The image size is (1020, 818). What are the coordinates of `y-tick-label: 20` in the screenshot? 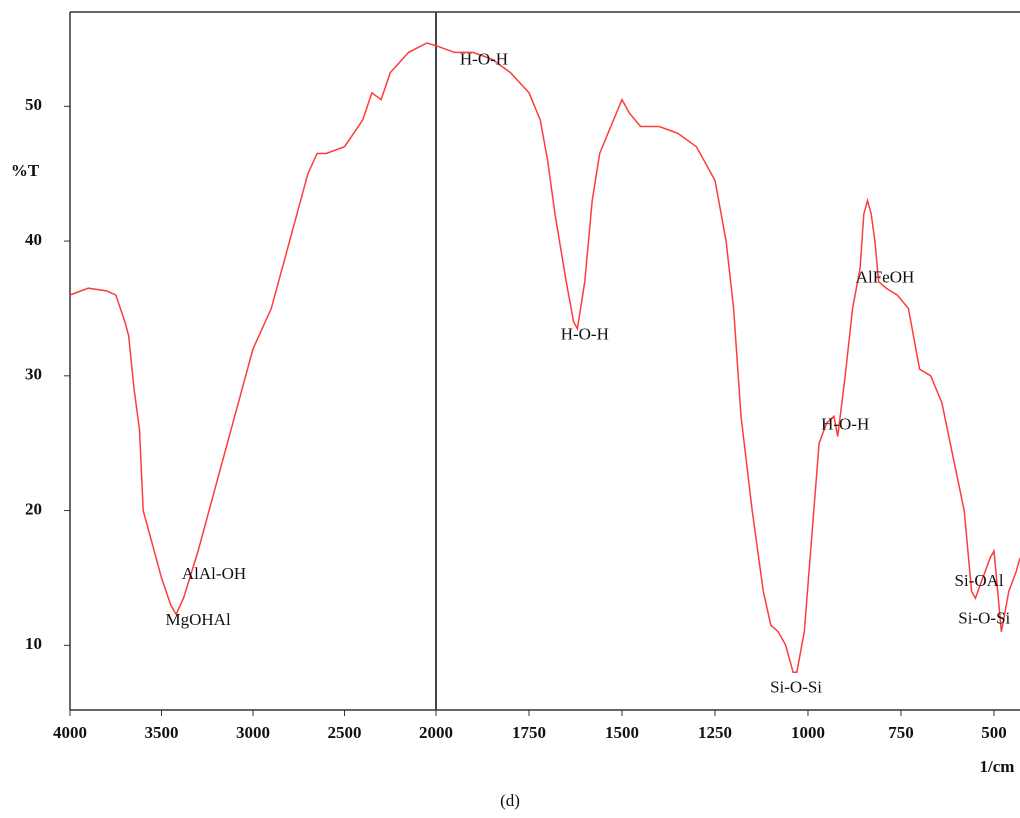 It's located at (33, 508).